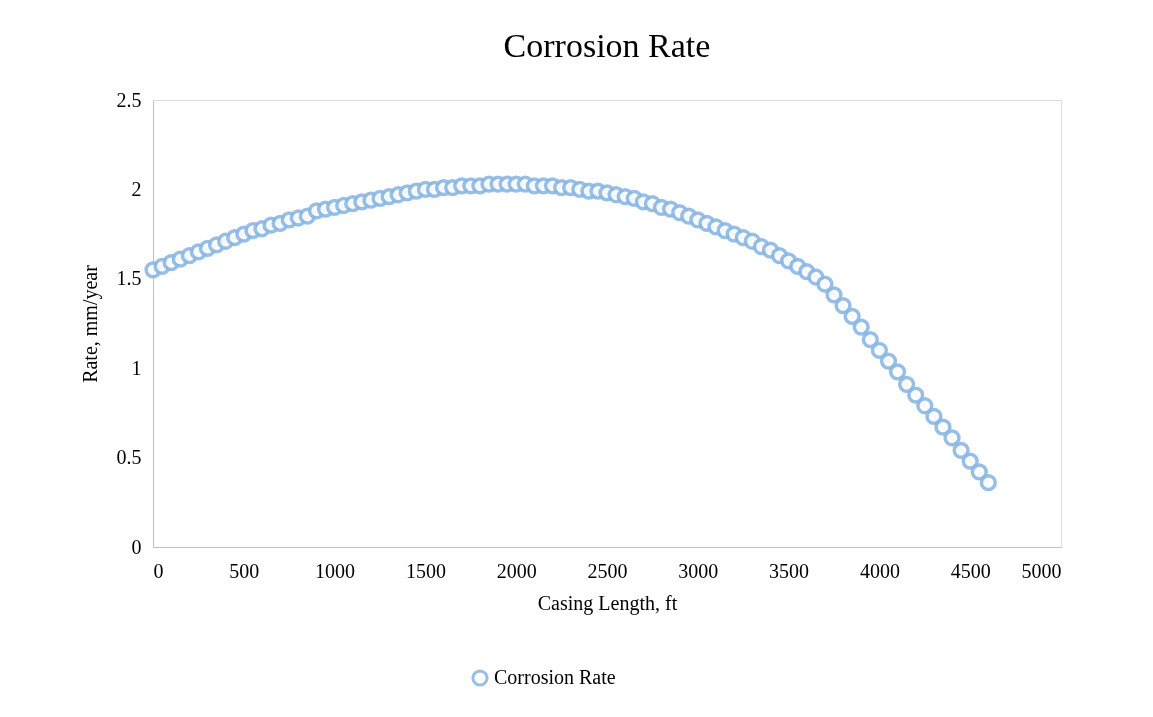 Image resolution: width=1153 pixels, height=717 pixels. Describe the element at coordinates (698, 570) in the screenshot. I see `x-tick-label: 3000` at that location.